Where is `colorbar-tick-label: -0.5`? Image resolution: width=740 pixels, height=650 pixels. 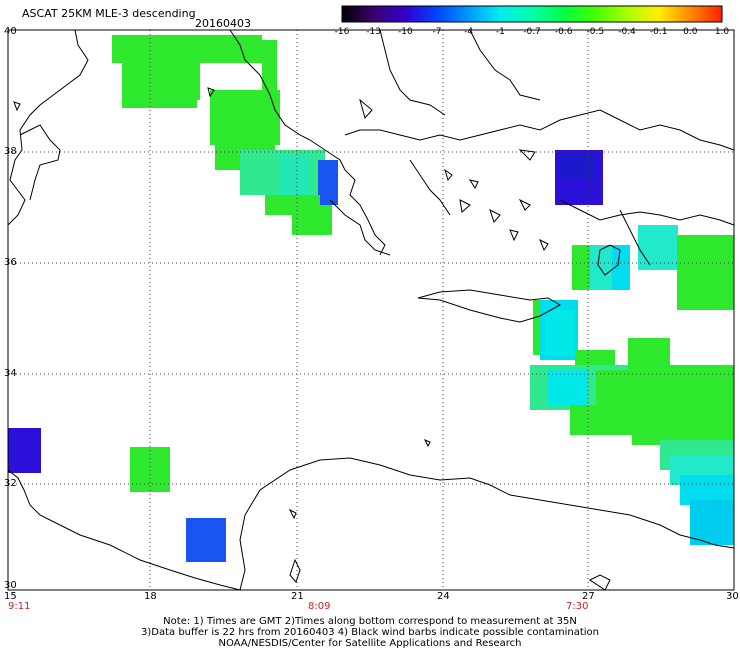
colorbar-tick-label: -0.5 is located at coordinates (595, 32).